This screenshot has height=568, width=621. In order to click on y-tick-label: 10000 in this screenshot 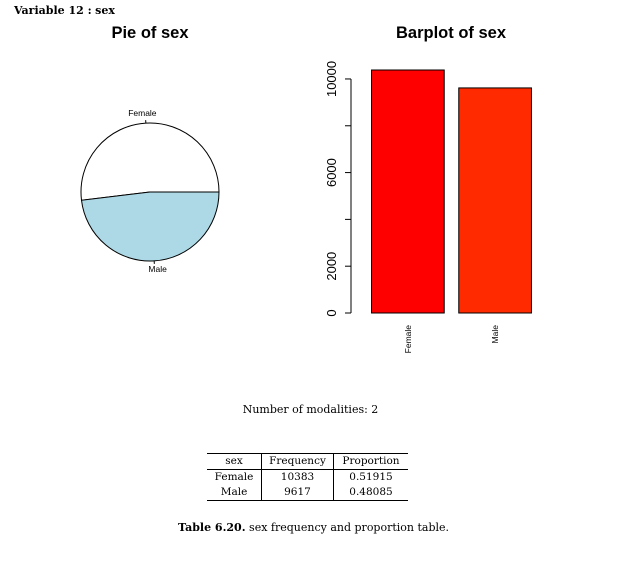, I will do `click(331, 79)`.